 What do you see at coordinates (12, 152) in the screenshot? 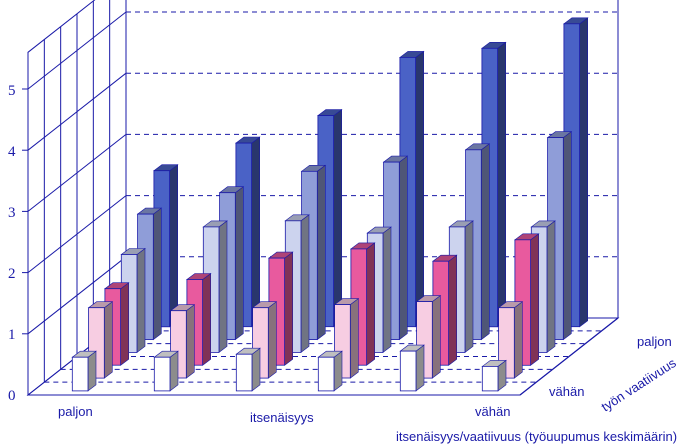
I see `y-tick-4: 4` at bounding box center [12, 152].